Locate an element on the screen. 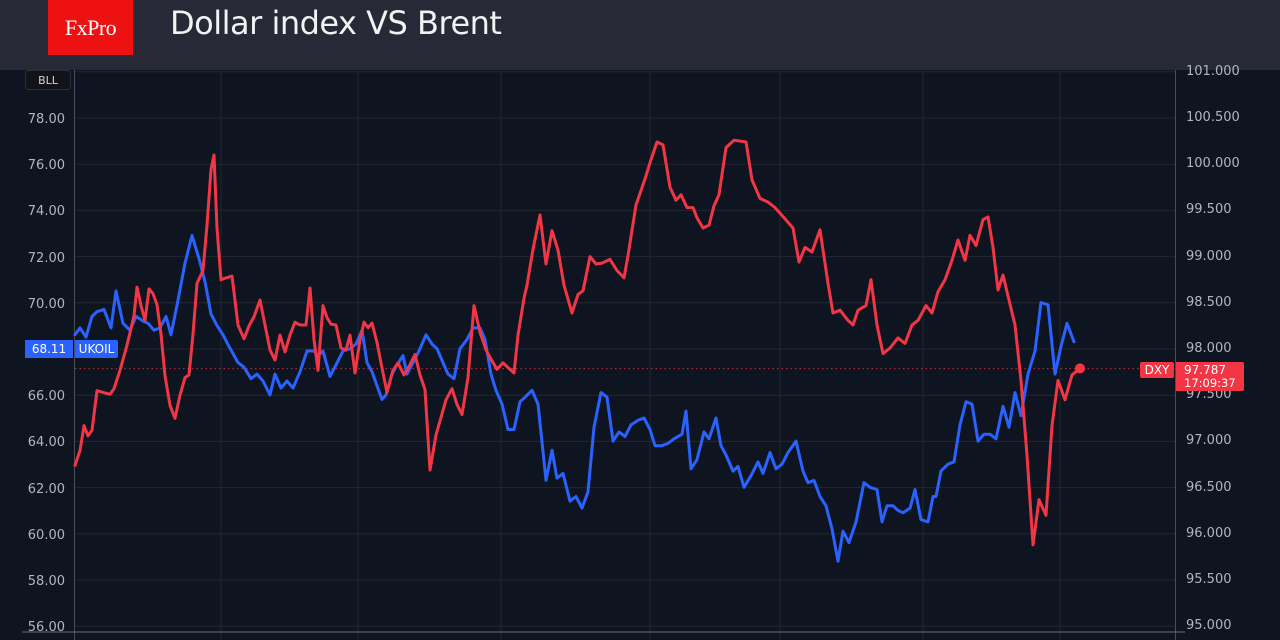  left-axis-tick: 62.00 is located at coordinates (46, 489).